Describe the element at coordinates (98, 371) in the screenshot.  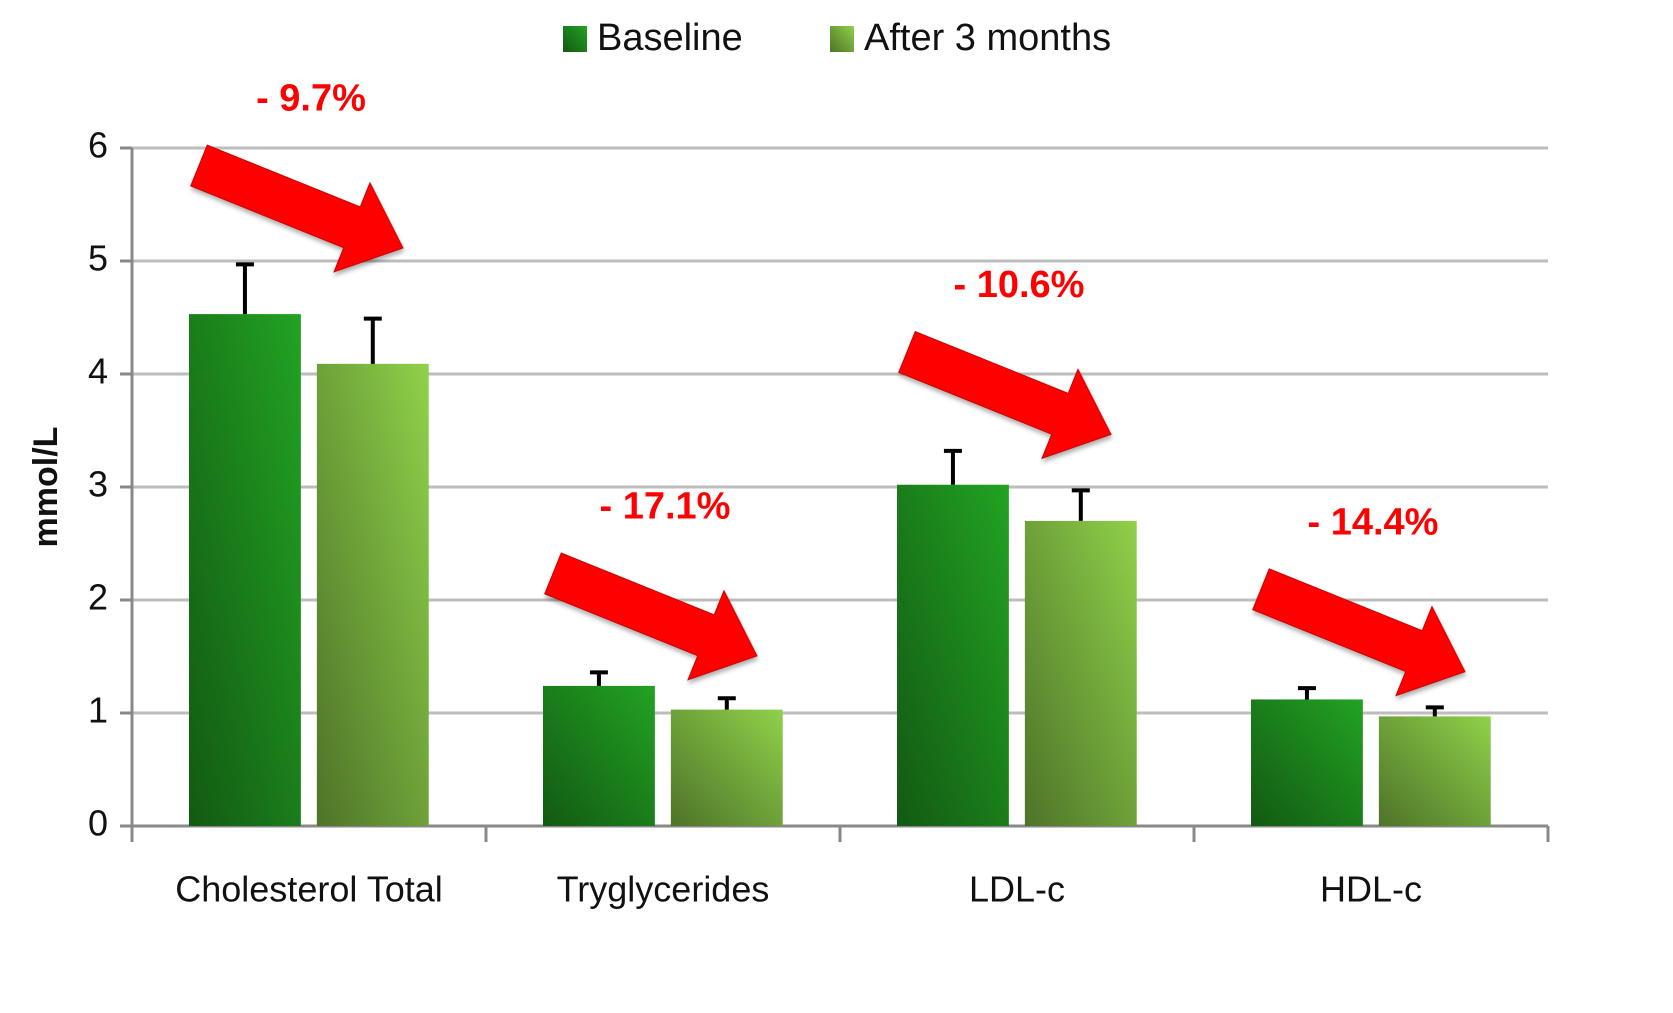
I see `y-tick-label: 4` at that location.